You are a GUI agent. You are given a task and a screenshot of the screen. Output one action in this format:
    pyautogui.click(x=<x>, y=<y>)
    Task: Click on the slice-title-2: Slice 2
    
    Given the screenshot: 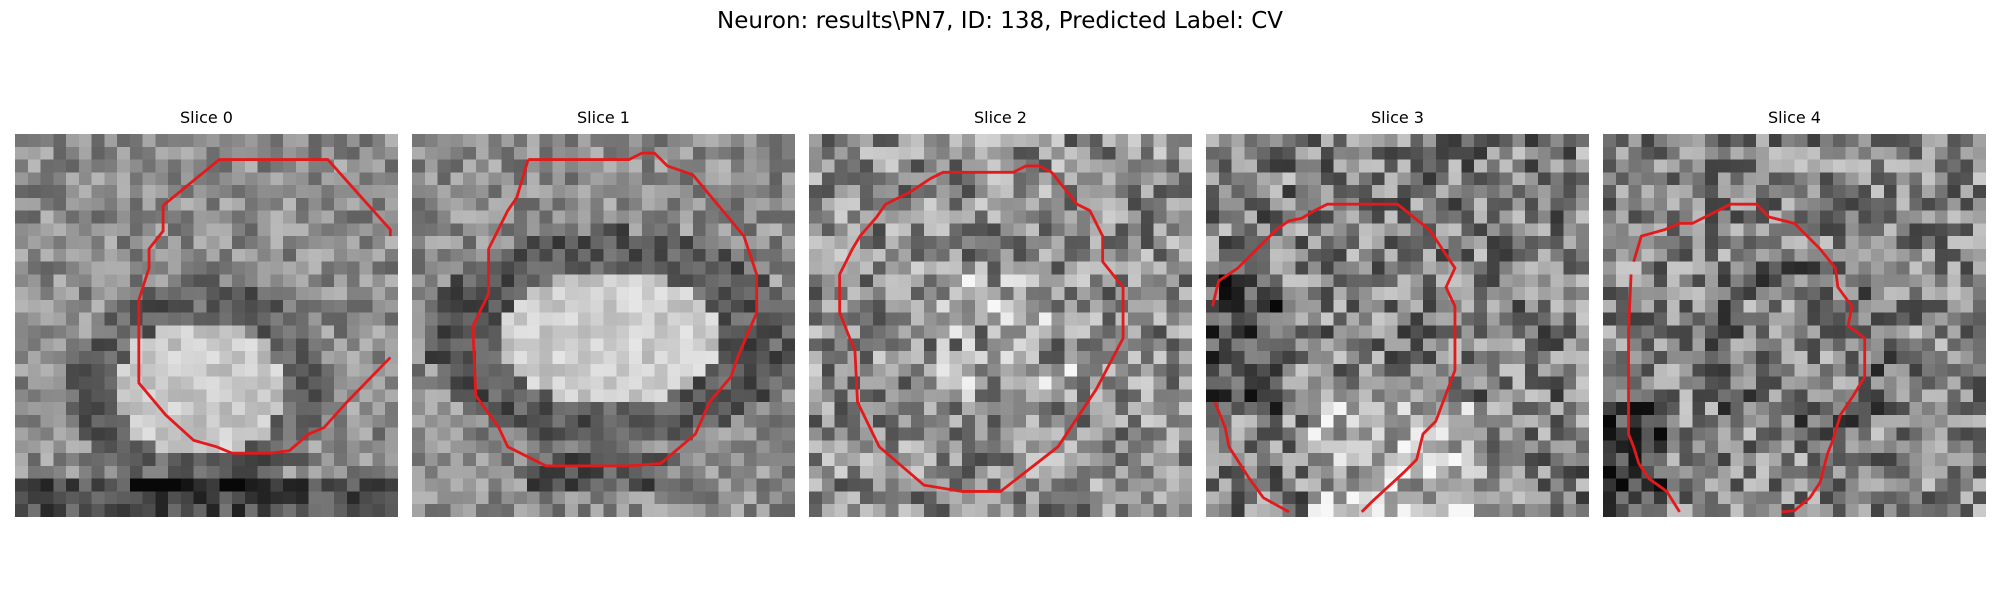 What is the action you would take?
    pyautogui.click(x=1000, y=117)
    